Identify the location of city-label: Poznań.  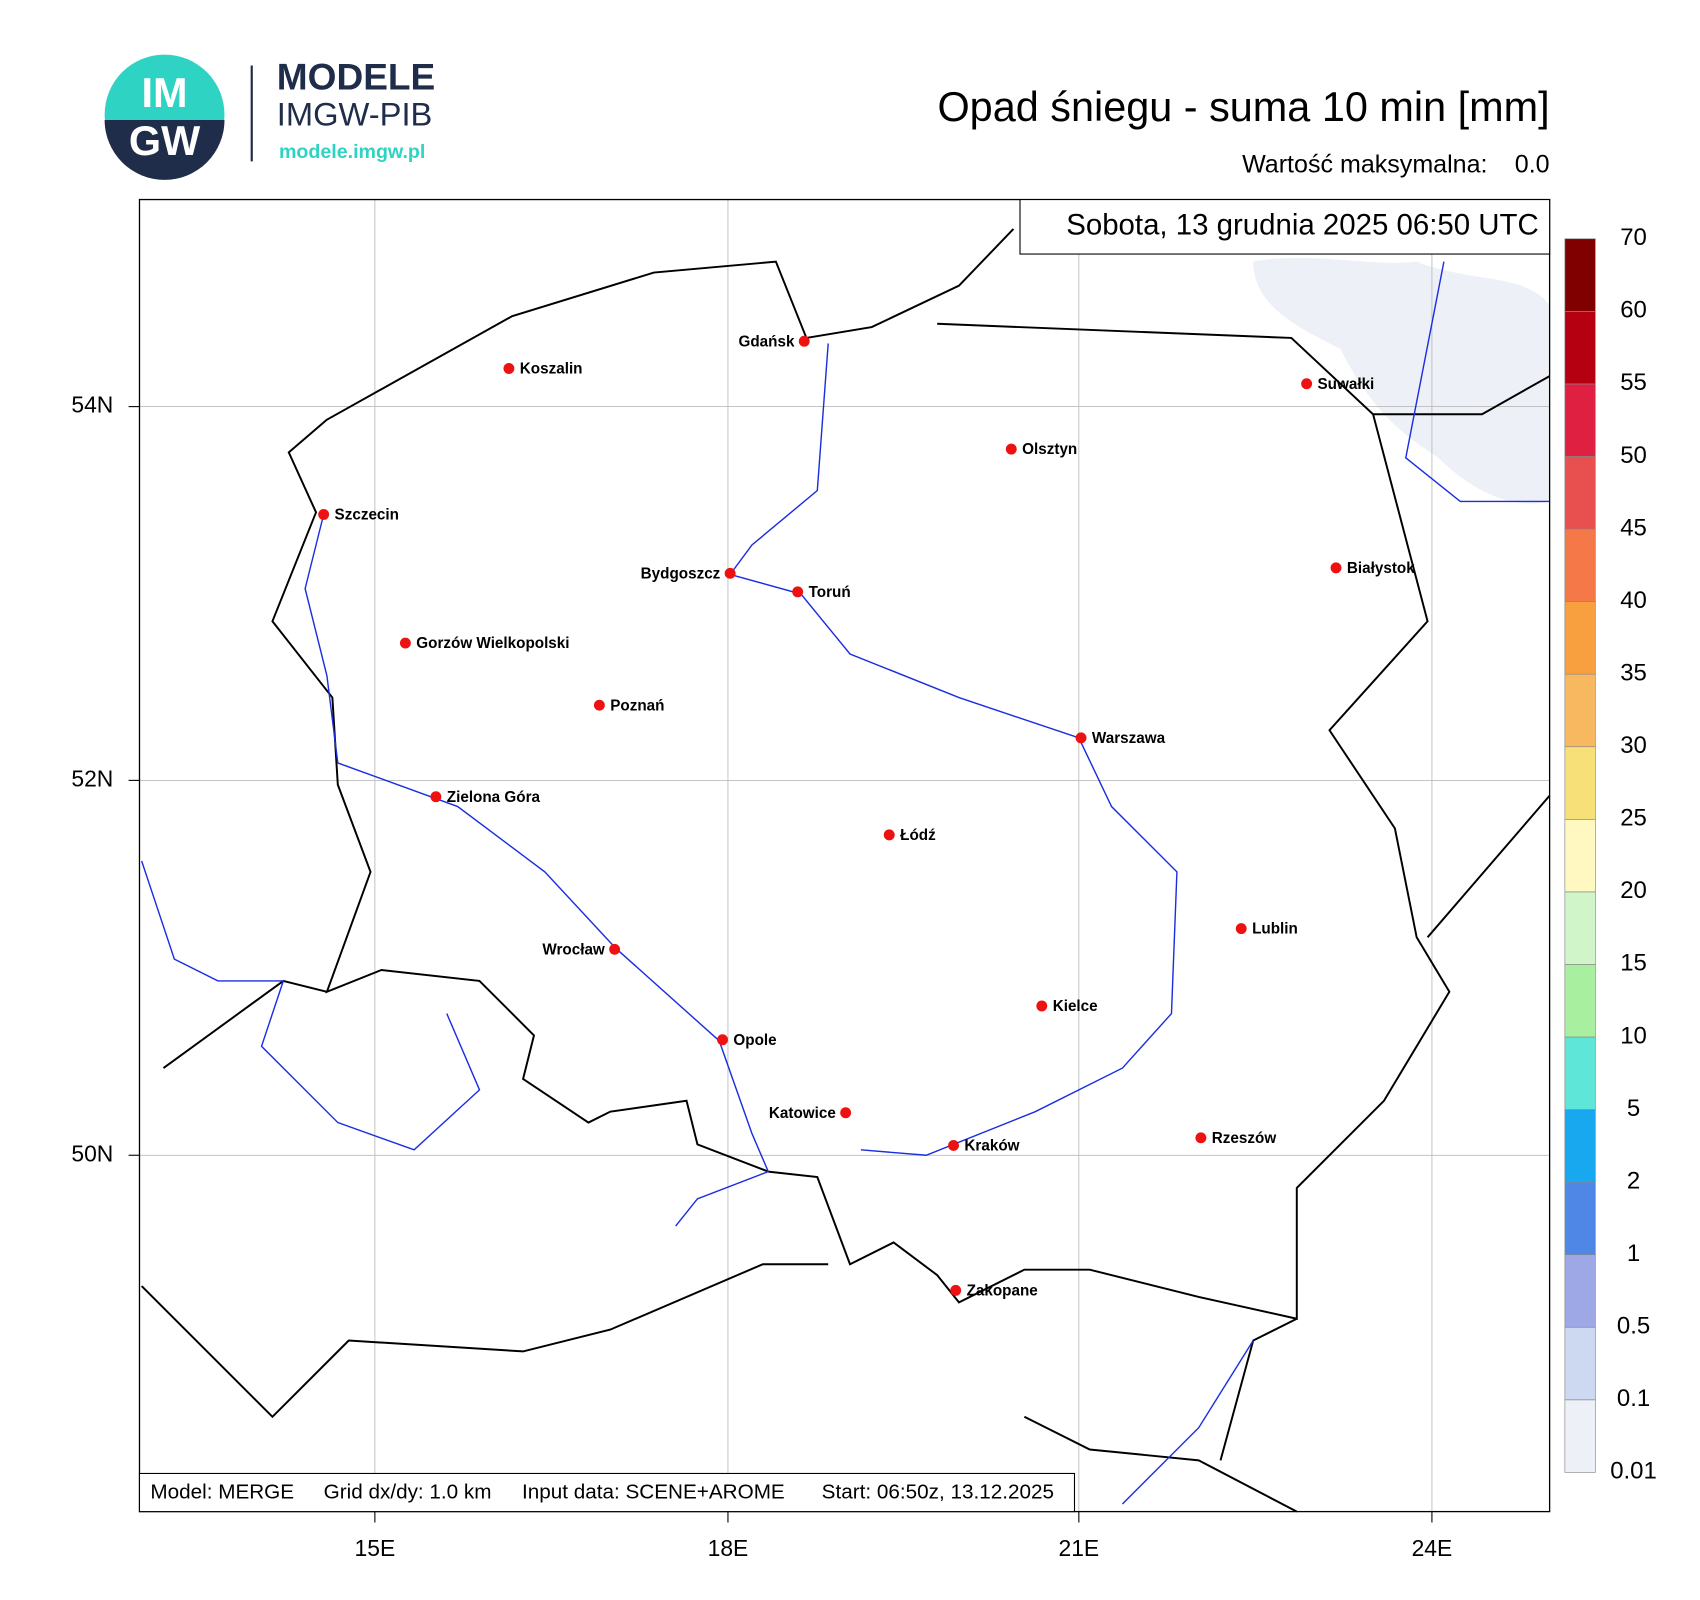
(637, 705).